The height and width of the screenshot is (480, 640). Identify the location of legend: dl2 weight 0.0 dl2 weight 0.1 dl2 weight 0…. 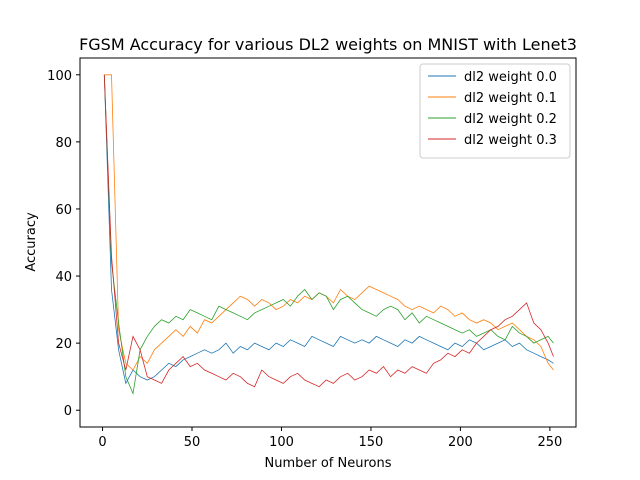
(495, 111).